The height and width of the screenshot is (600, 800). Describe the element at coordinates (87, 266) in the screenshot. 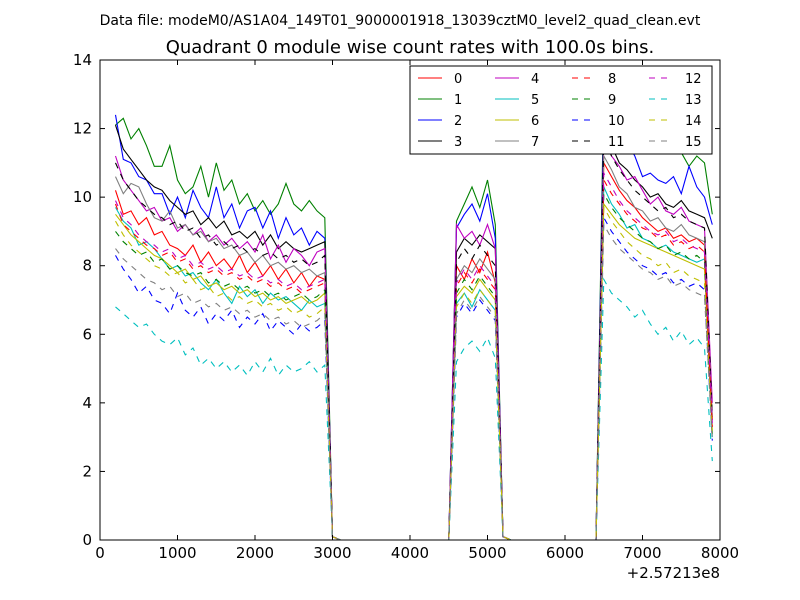

I see `y-tick-label: 8` at that location.